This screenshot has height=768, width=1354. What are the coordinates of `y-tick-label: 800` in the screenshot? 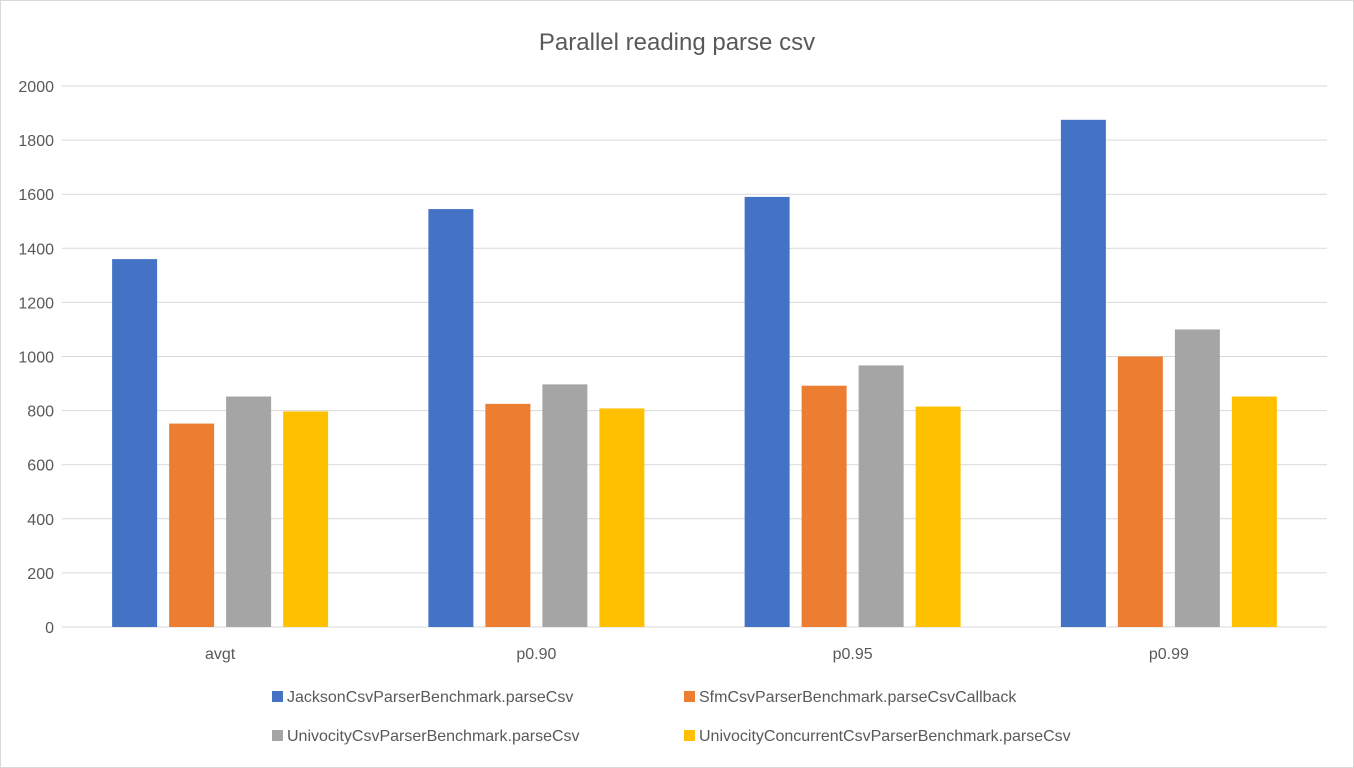 It's located at (40, 412).